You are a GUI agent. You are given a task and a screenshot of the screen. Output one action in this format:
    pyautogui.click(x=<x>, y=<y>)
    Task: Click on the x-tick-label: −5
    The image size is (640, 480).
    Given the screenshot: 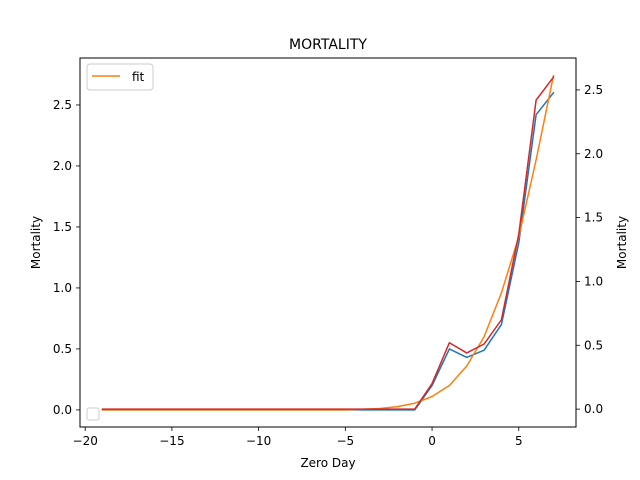 What is the action you would take?
    pyautogui.click(x=345, y=441)
    